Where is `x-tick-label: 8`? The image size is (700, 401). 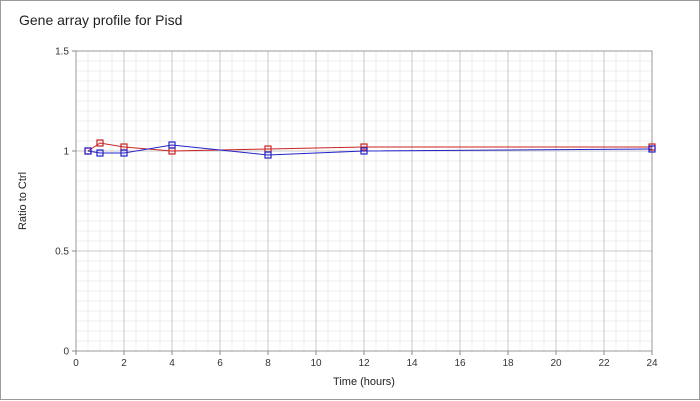
x-tick-label: 8 is located at coordinates (268, 363).